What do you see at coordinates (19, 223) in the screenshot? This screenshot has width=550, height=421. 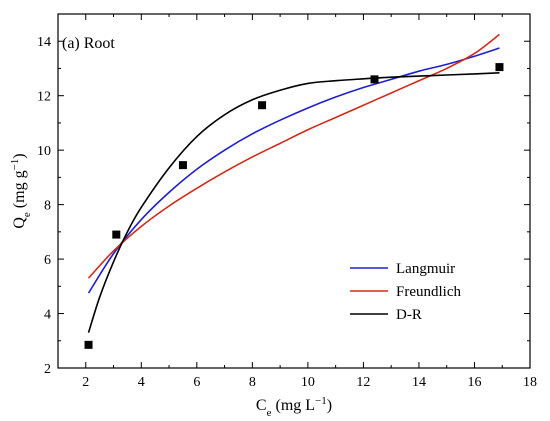 I see `y-axis-title-main: Q` at bounding box center [19, 223].